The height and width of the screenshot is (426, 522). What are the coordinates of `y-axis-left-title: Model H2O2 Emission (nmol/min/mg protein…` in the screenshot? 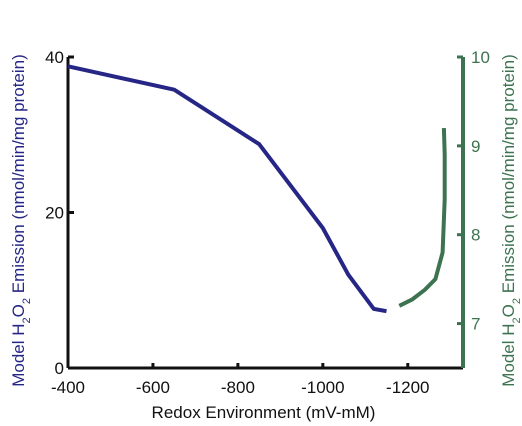 It's located at (21, 220).